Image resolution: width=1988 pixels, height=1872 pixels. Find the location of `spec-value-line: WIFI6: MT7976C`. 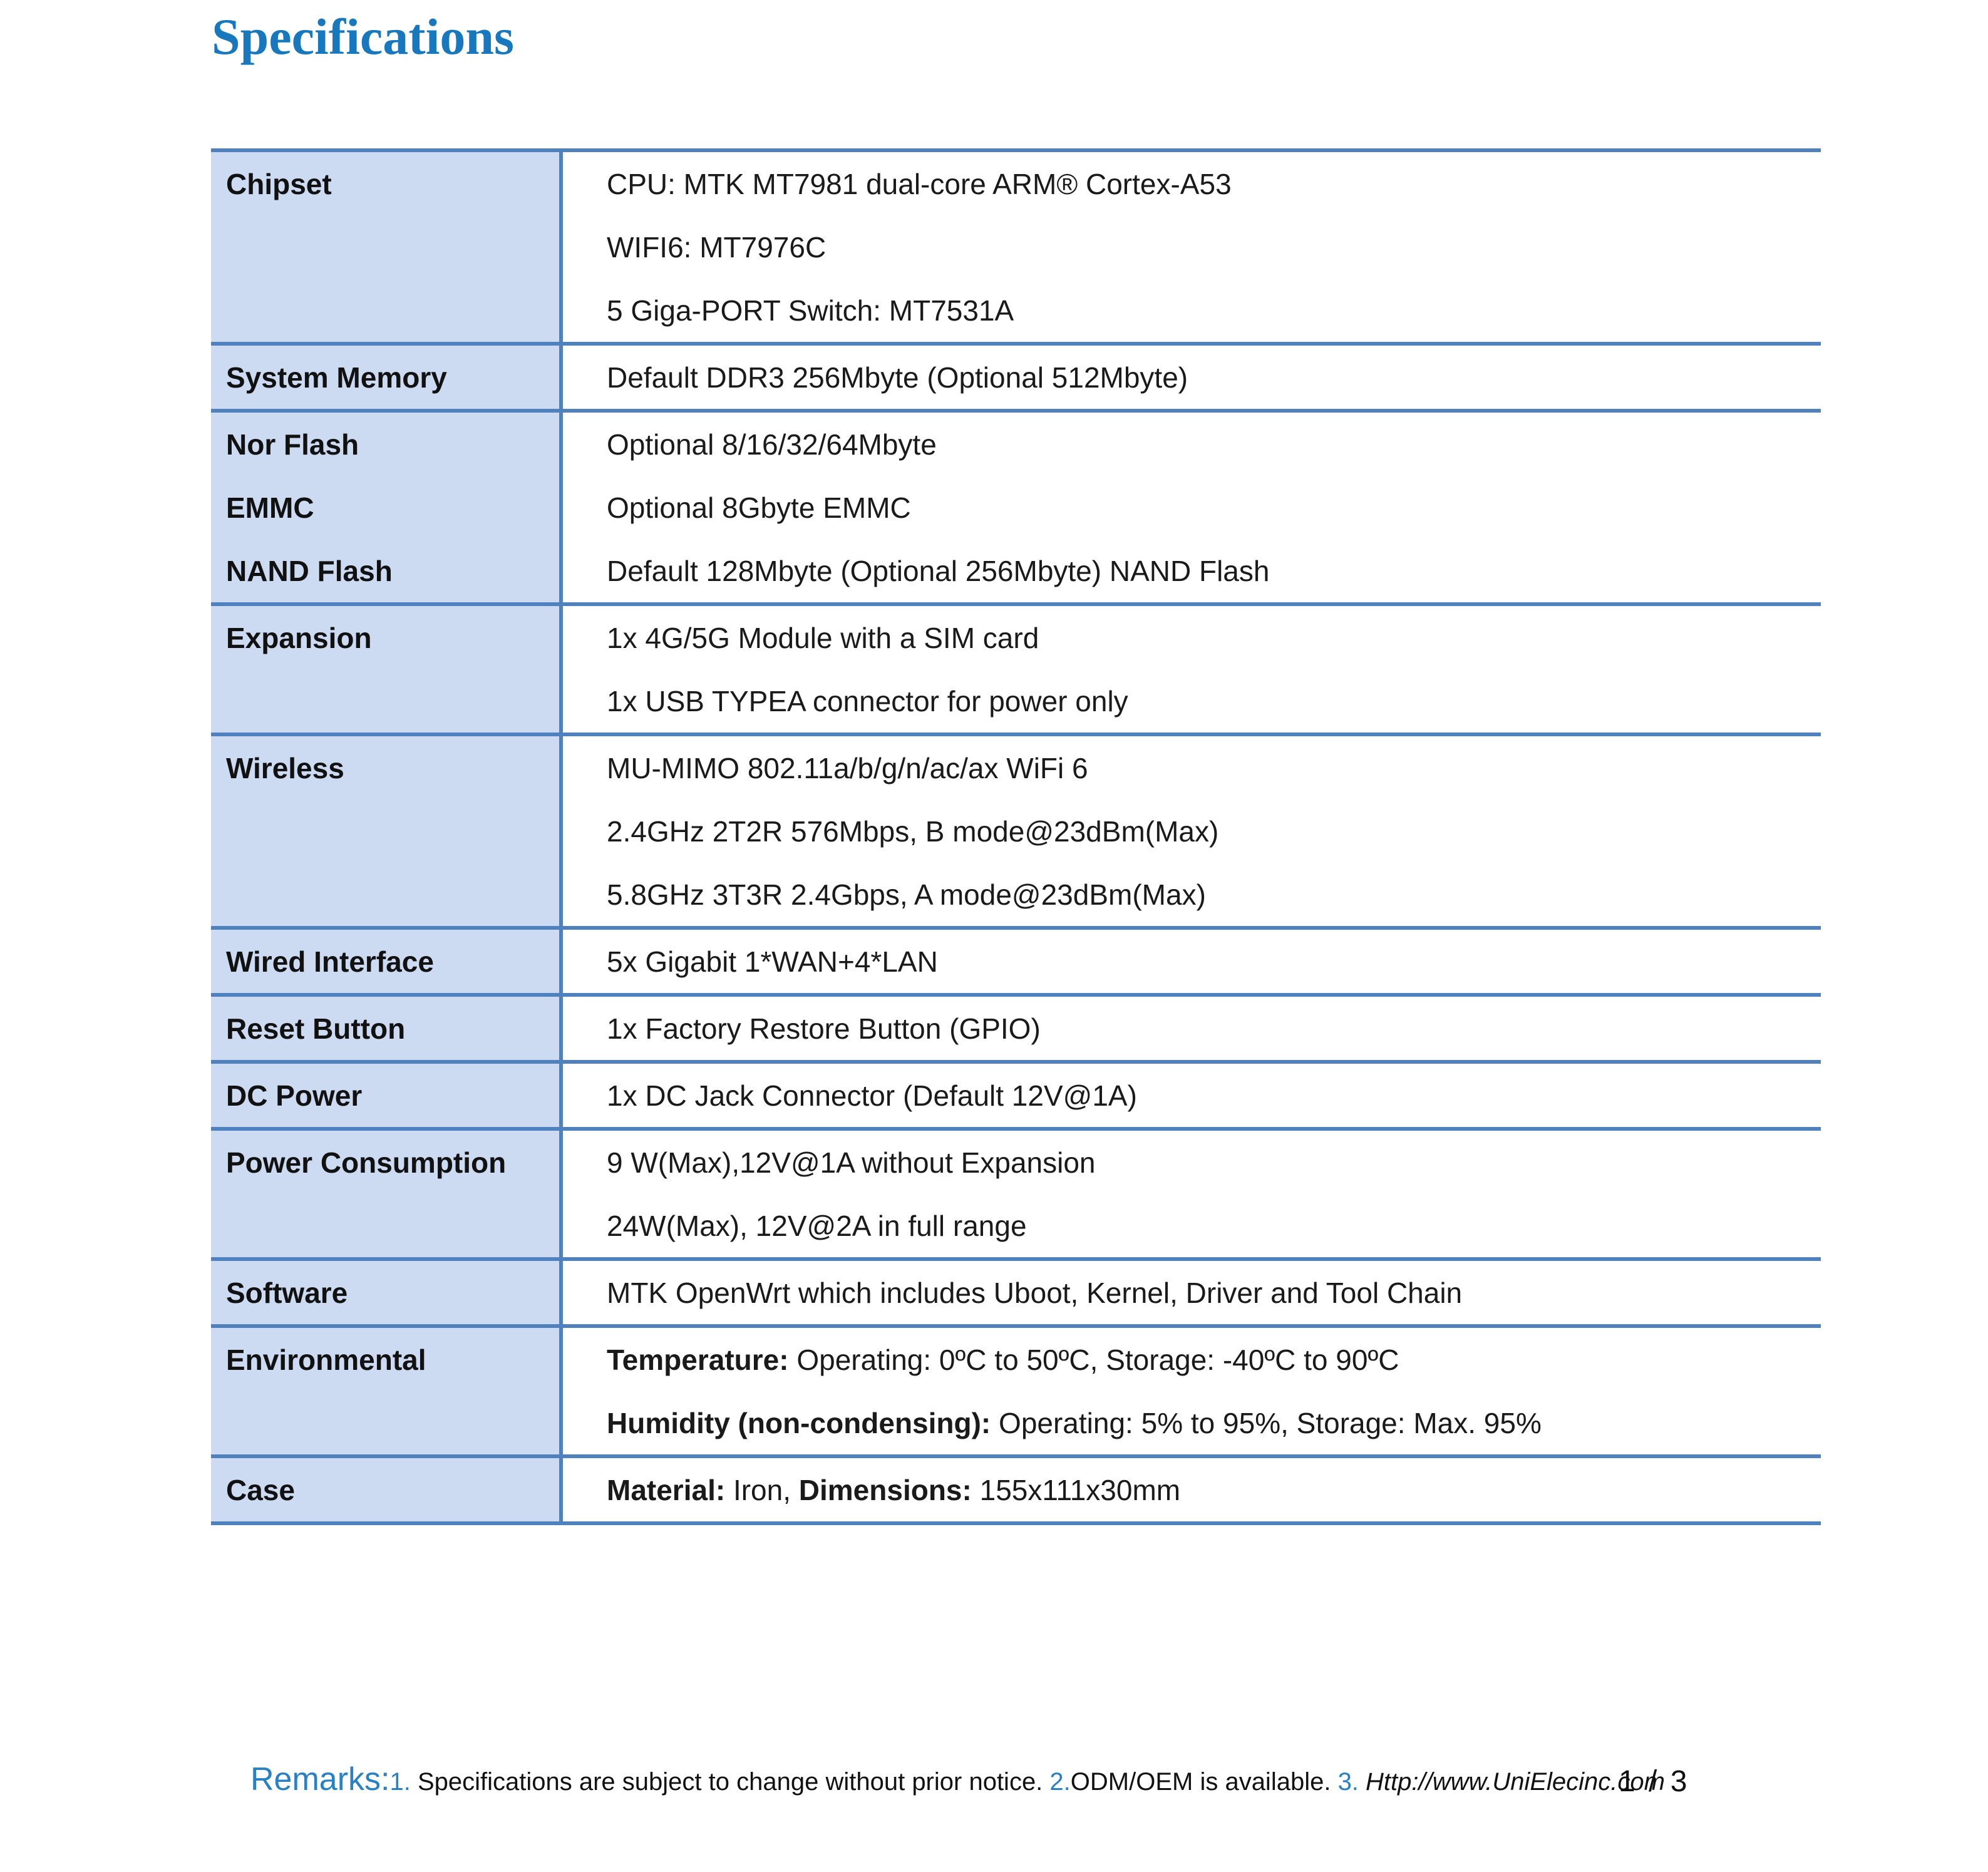

spec-value-line: WIFI6: MT7976C is located at coordinates (1214, 247).